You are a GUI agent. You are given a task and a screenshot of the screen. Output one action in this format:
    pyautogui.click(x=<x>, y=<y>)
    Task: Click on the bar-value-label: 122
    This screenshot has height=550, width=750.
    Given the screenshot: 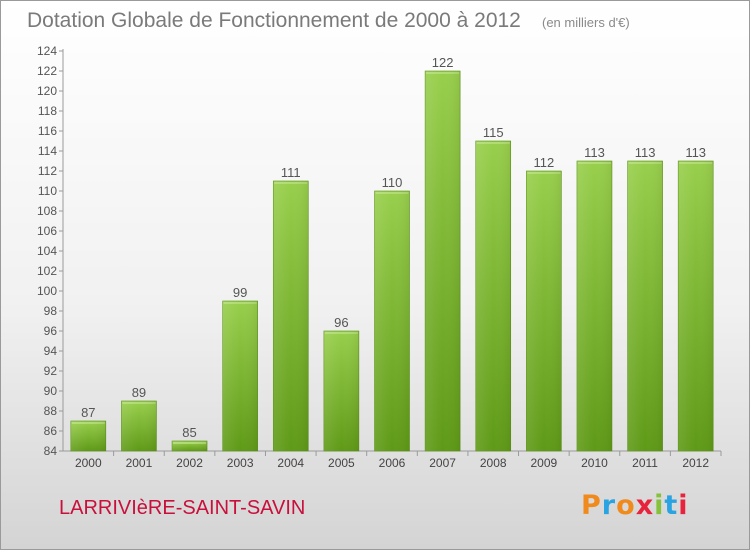 What is the action you would take?
    pyautogui.click(x=443, y=62)
    